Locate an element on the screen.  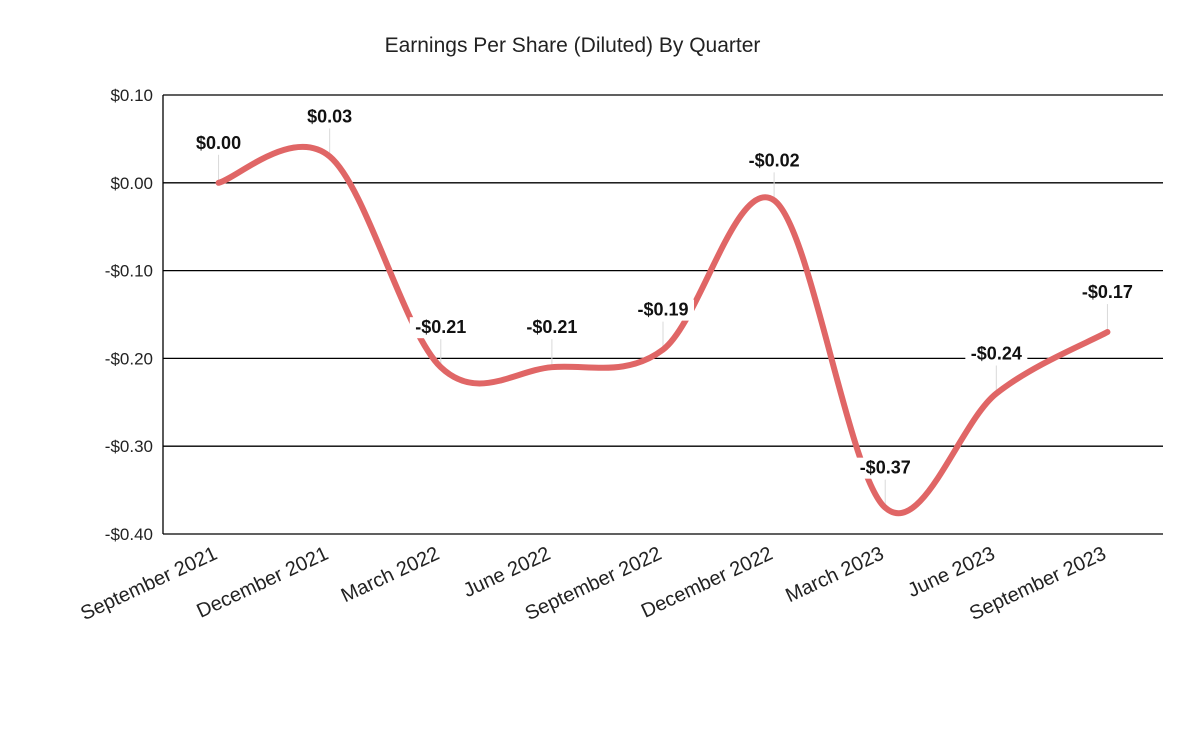
y-tick-label: -$0.30 is located at coordinates (129, 446).